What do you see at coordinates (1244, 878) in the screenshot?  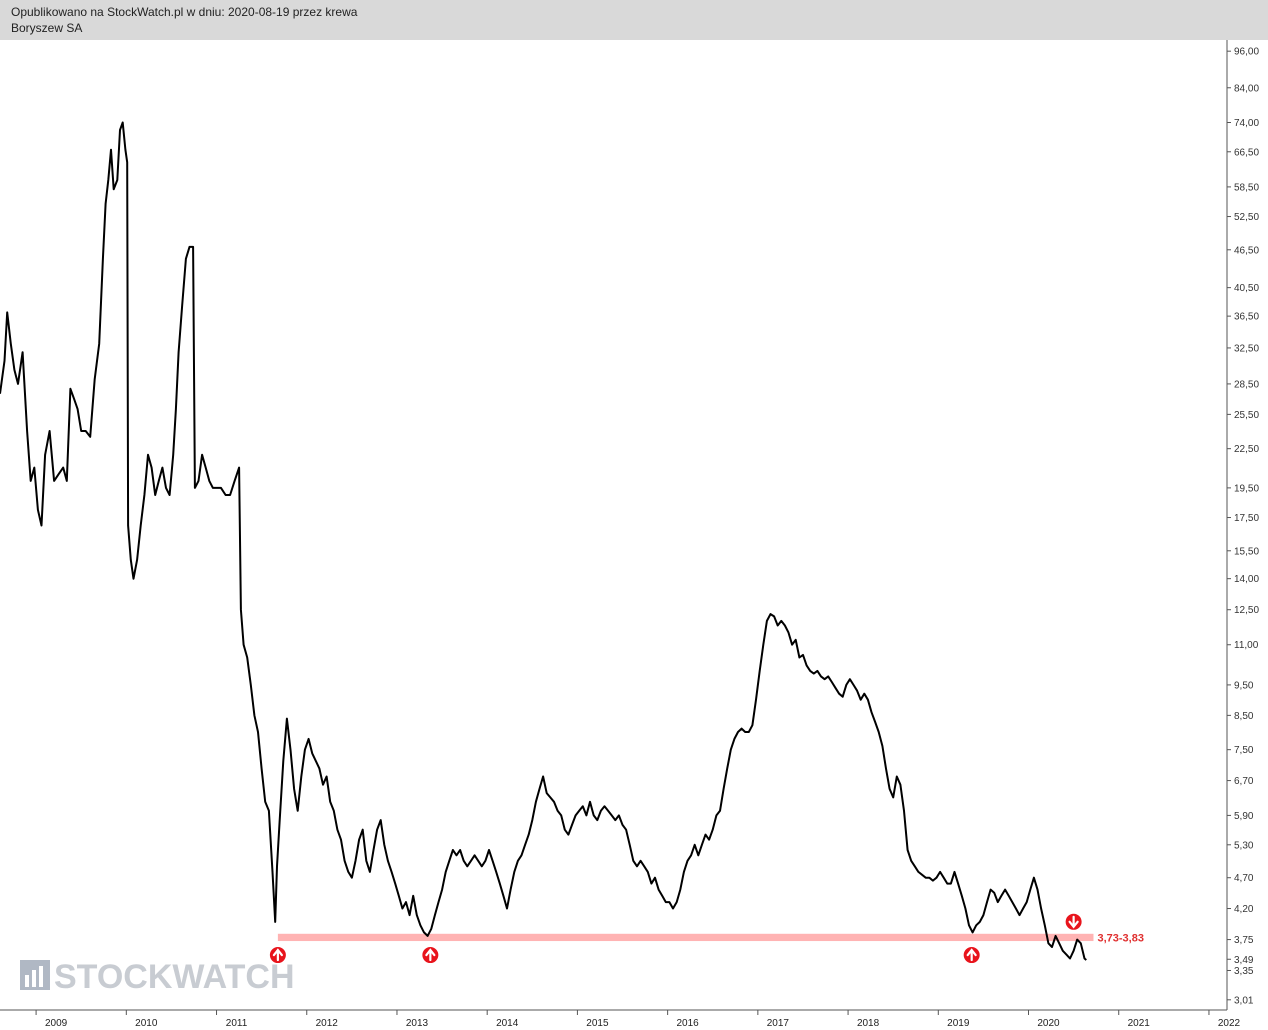 I see `y-tick-label: 4,70` at bounding box center [1244, 878].